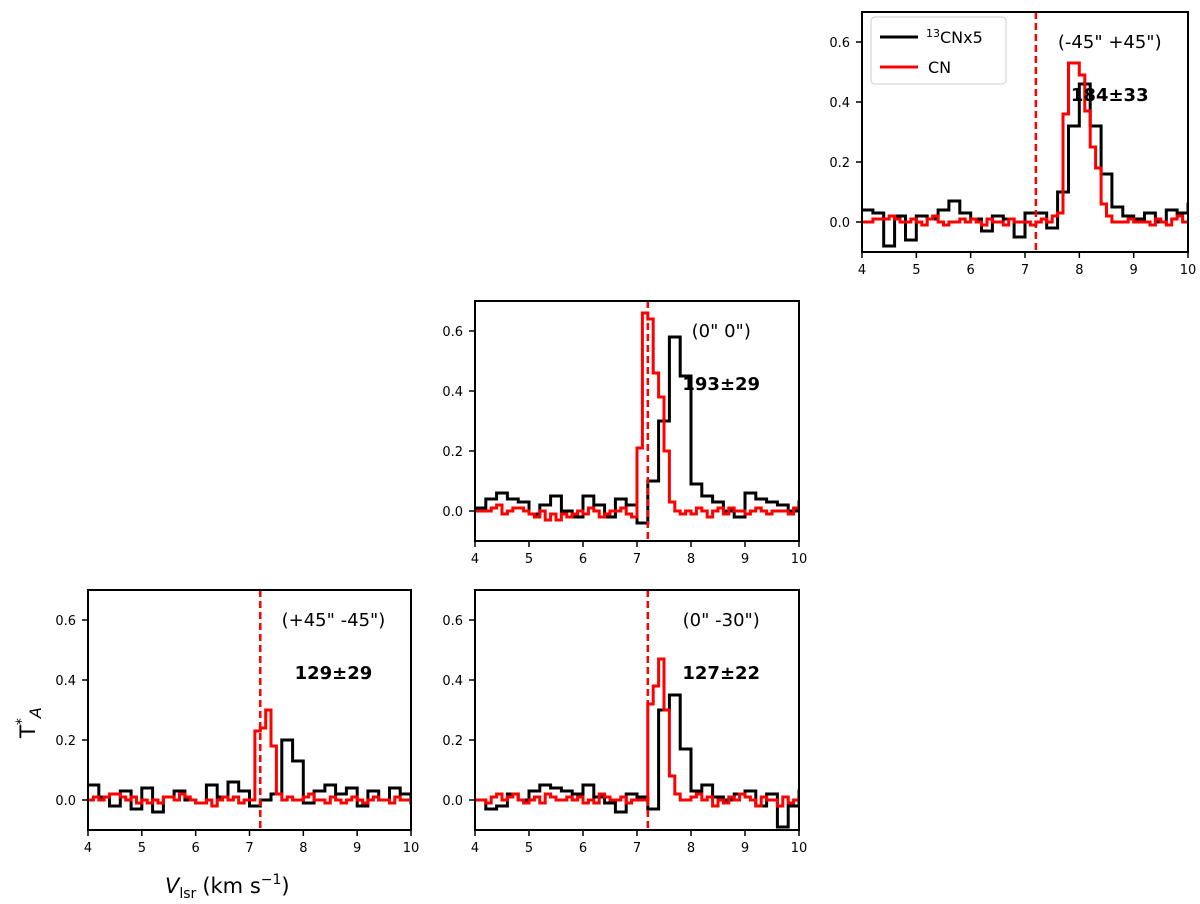 This screenshot has width=1200, height=904. Describe the element at coordinates (334, 620) in the screenshot. I see `position-label: (+45" -45")` at that location.